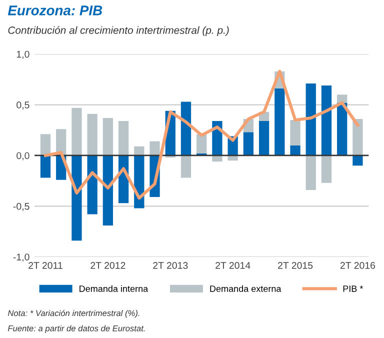  I want to click on text: Nota: * Variación intertrimestral (%)., so click(74, 314).